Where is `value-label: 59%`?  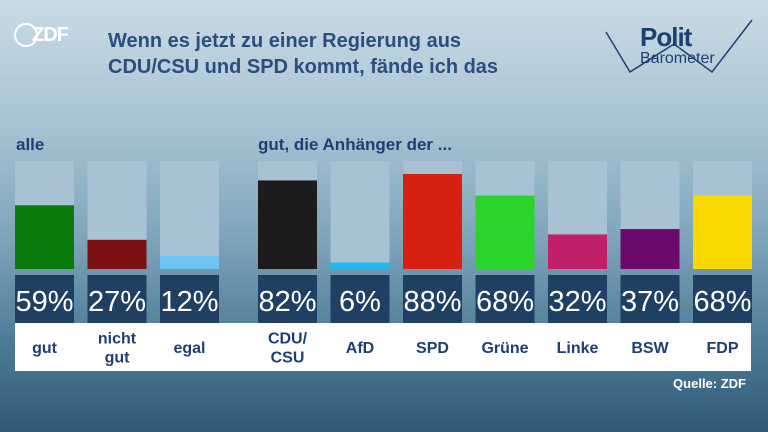 value-label: 59% is located at coordinates (44, 302).